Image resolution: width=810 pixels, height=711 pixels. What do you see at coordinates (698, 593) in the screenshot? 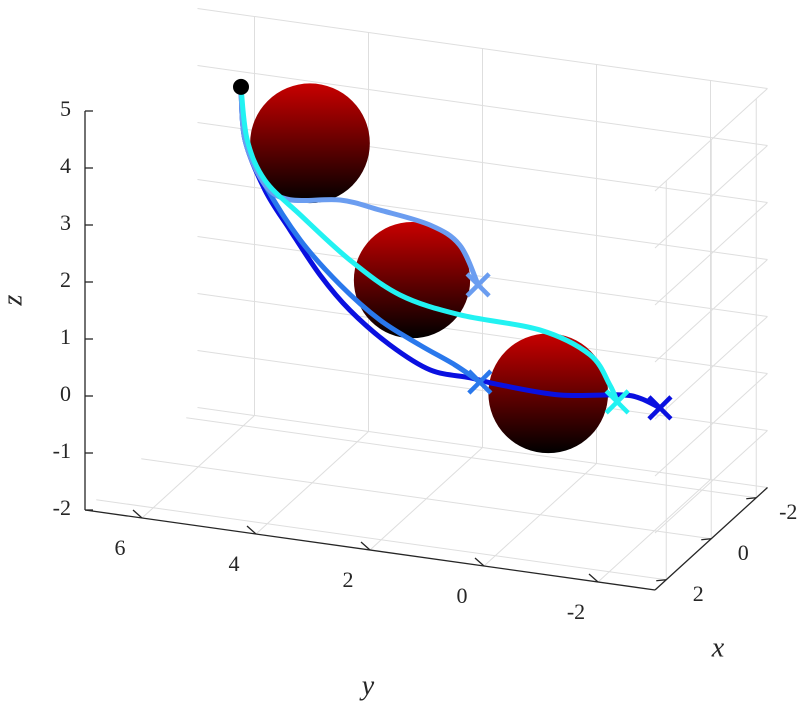
I see `x-tick-label: 2` at bounding box center [698, 593].